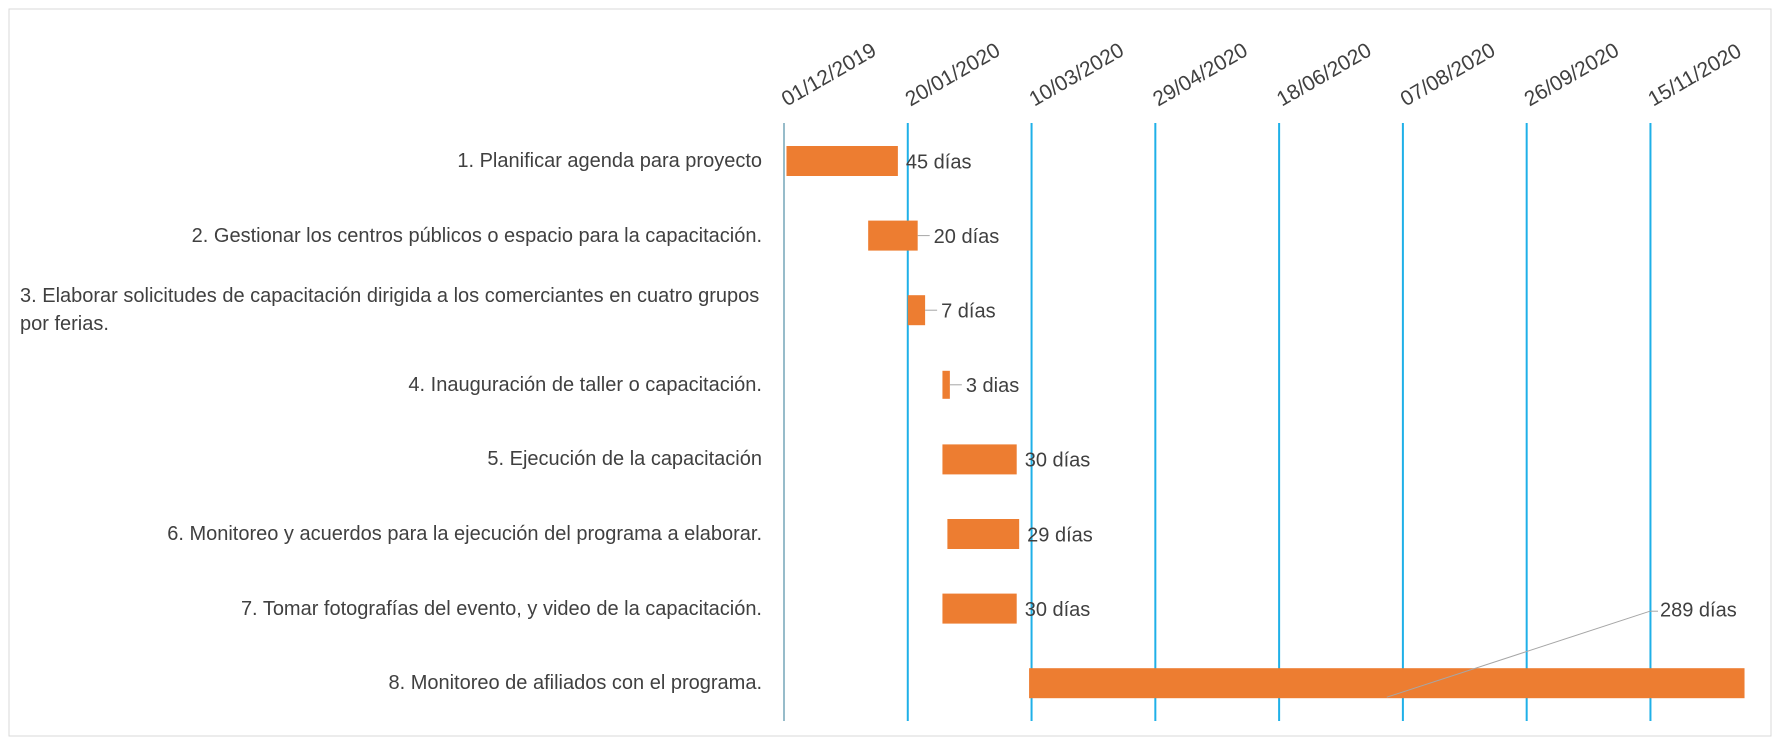 The width and height of the screenshot is (1780, 745). I want to click on x-tick-label: 10/03/2020, so click(1076, 75).